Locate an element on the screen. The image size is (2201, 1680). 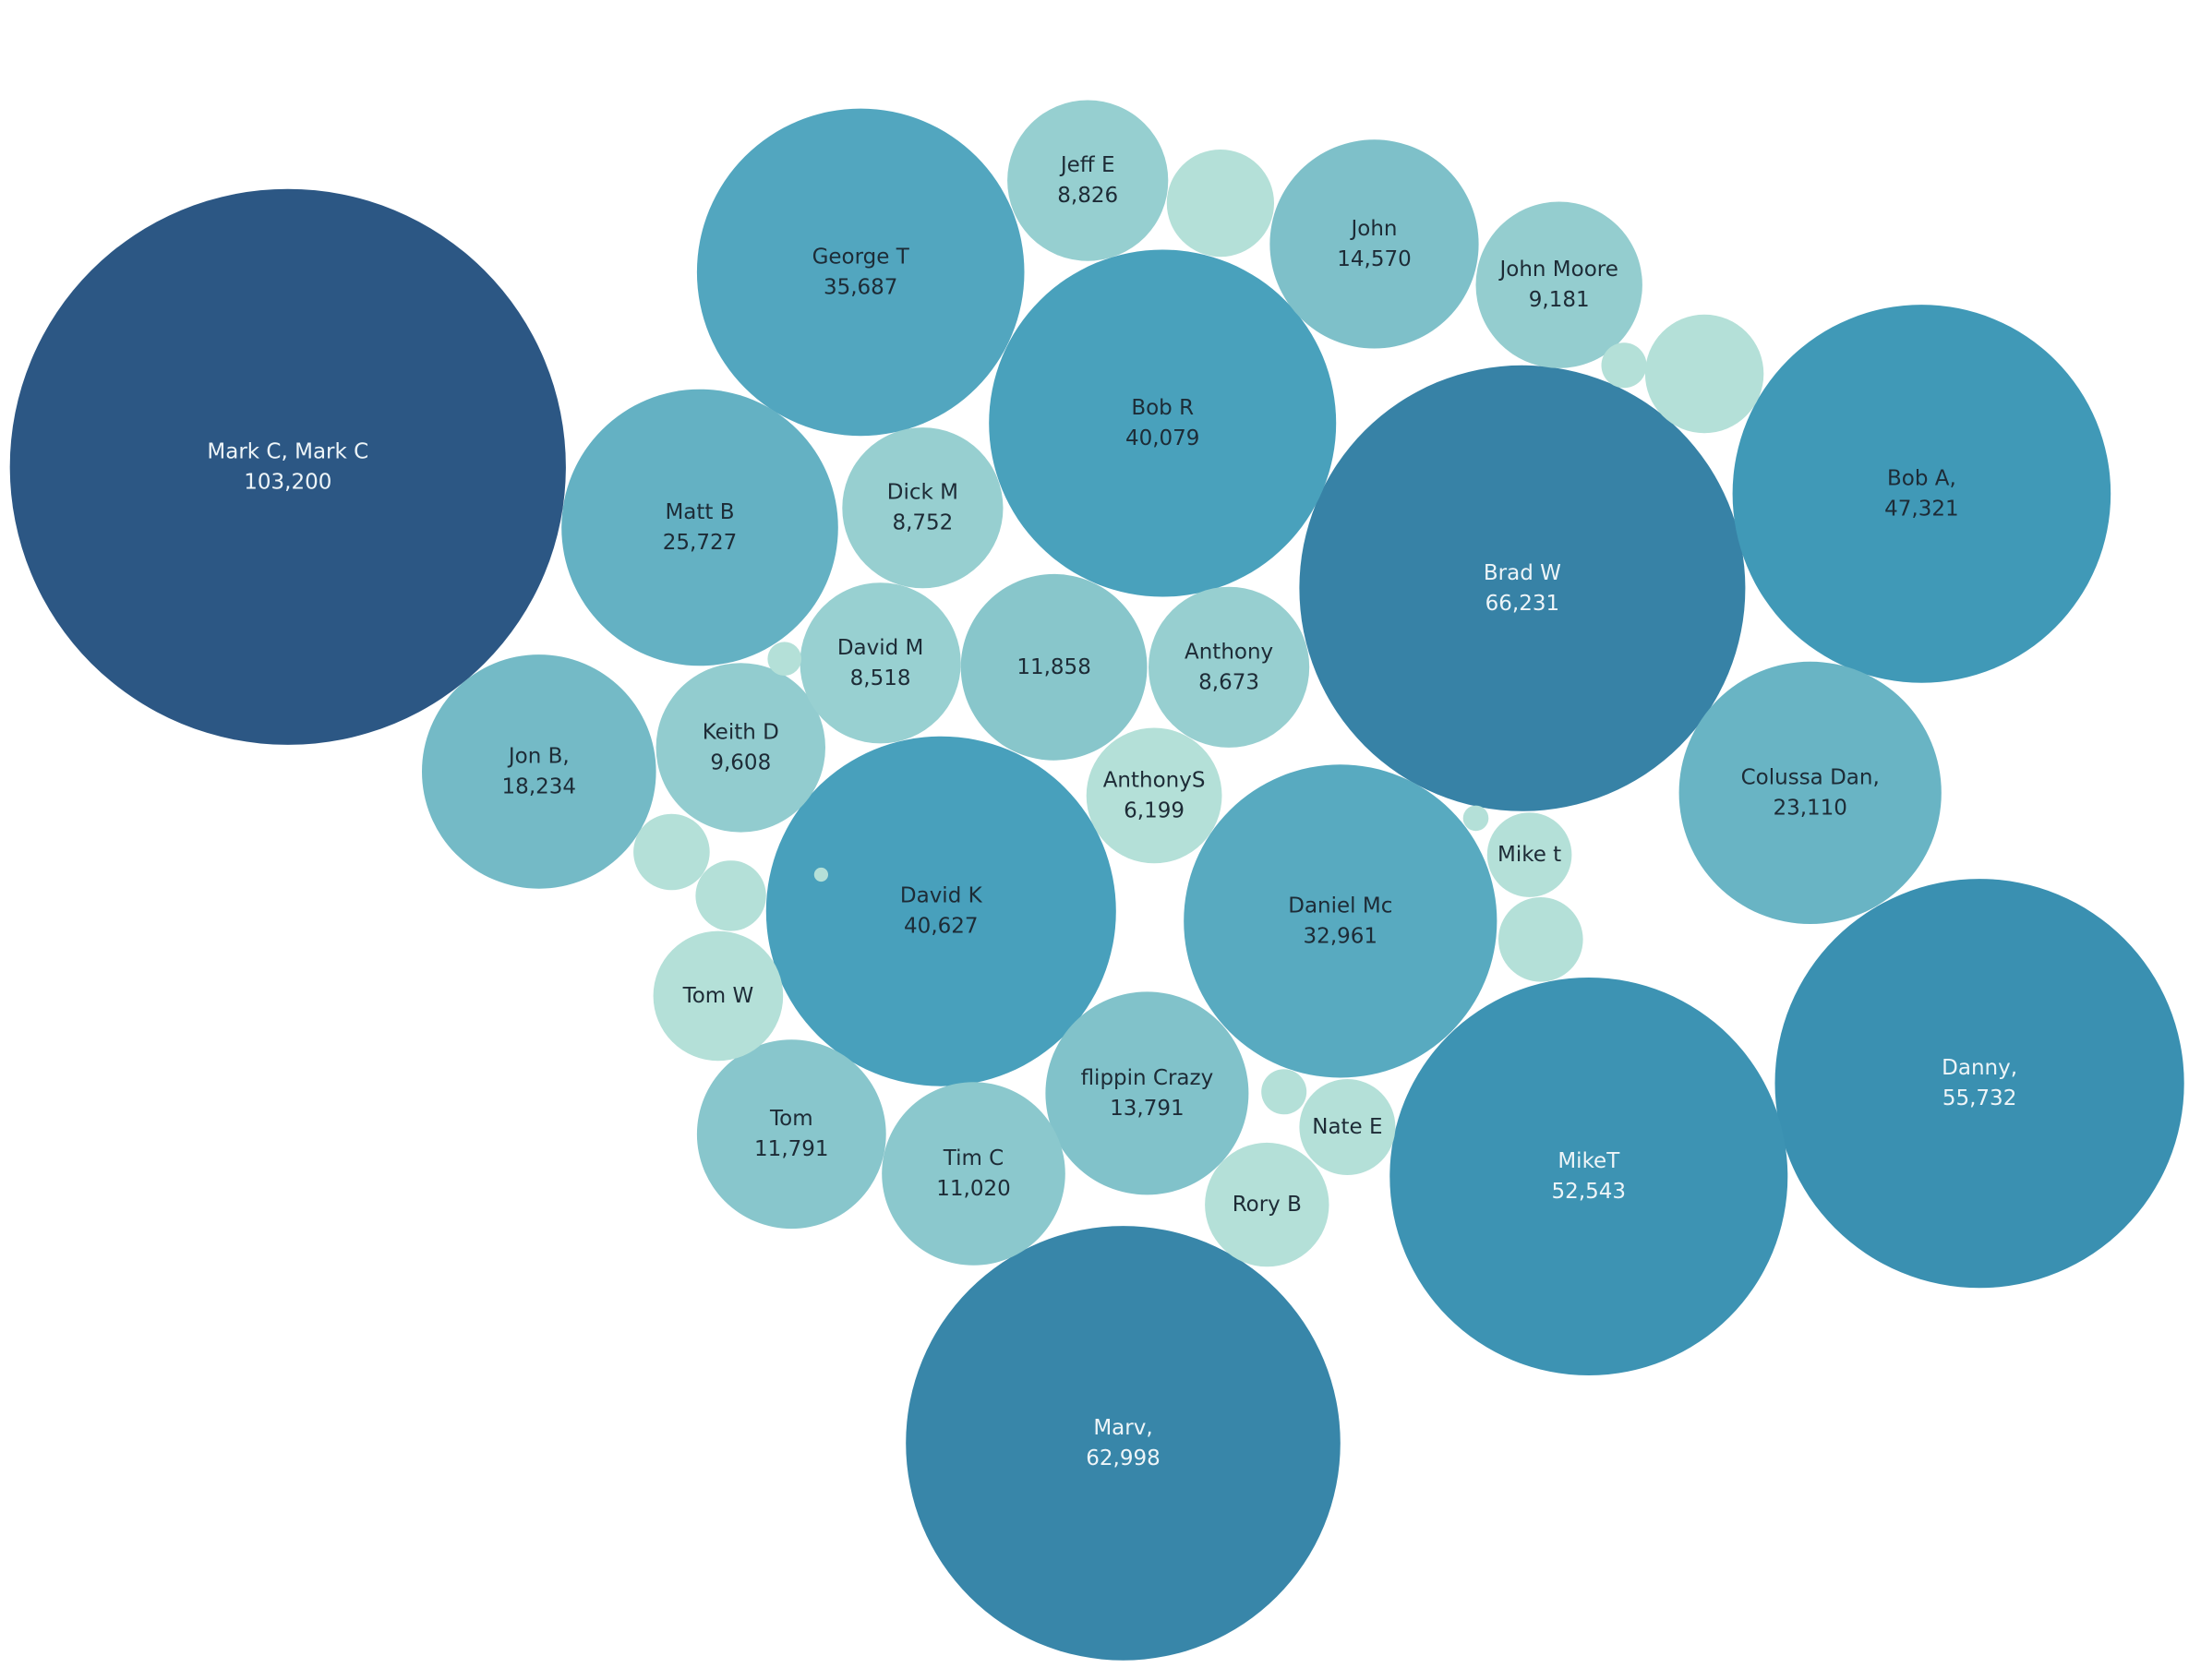
bubble-value-label: 66,231 is located at coordinates (1522, 604).